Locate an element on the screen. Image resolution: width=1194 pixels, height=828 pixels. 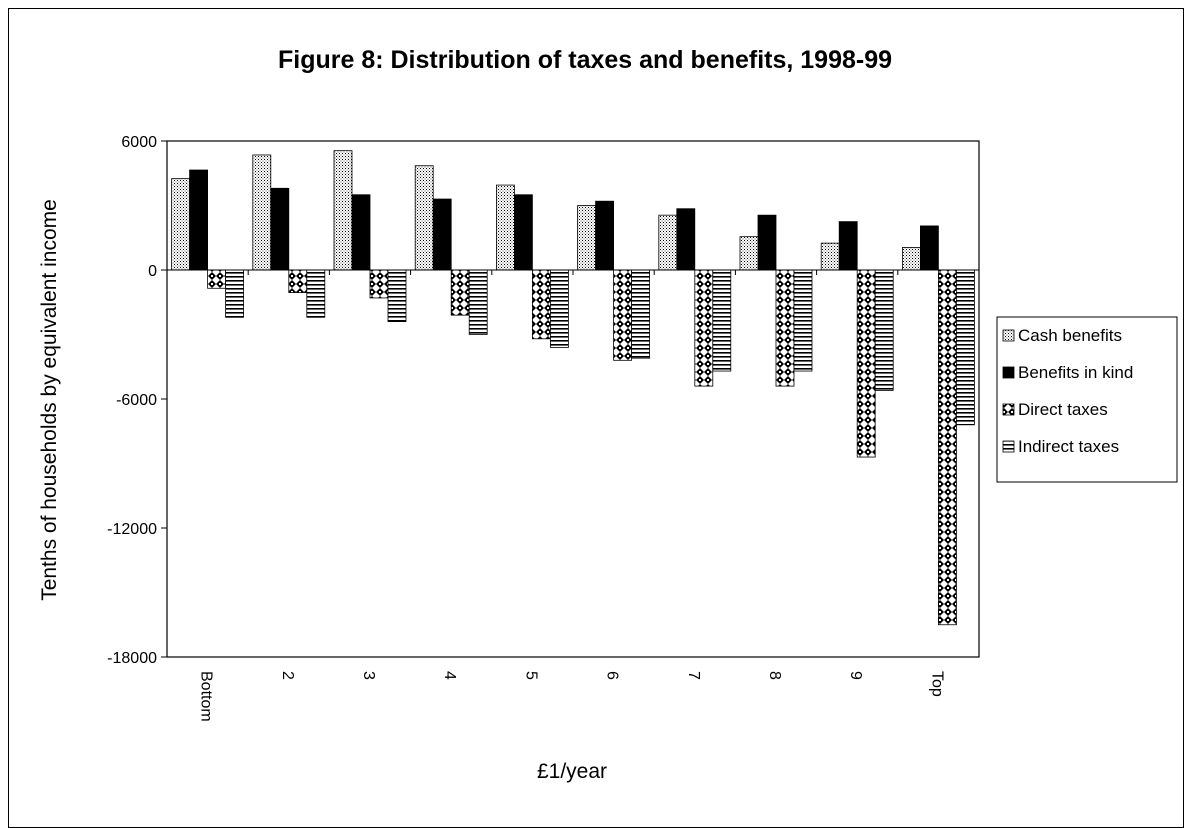
bar-benefits-in-kind-top is located at coordinates (929, 248).